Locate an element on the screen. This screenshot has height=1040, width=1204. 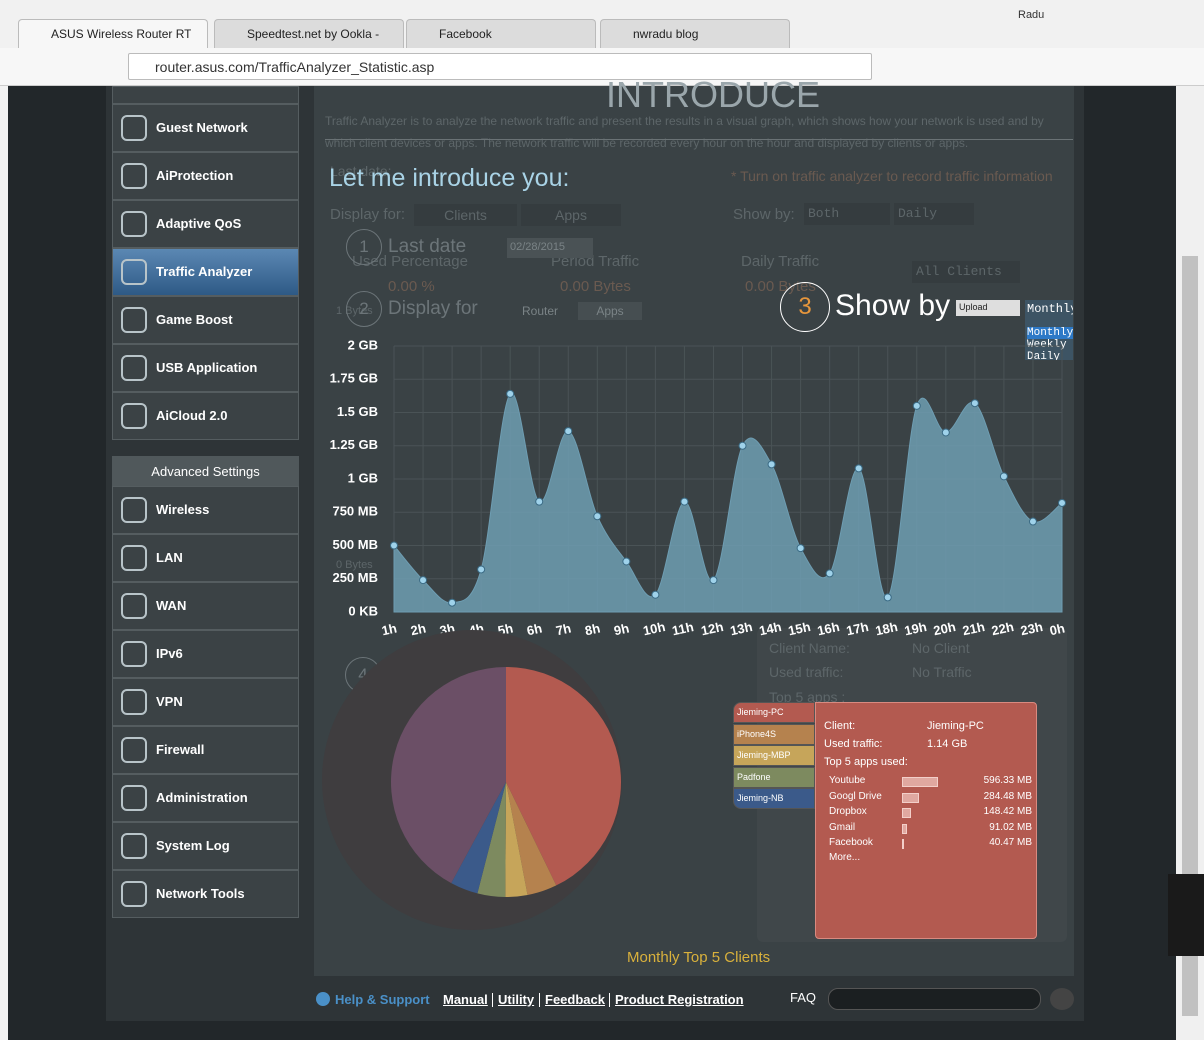
step-circle: 3 is located at coordinates (805, 307).